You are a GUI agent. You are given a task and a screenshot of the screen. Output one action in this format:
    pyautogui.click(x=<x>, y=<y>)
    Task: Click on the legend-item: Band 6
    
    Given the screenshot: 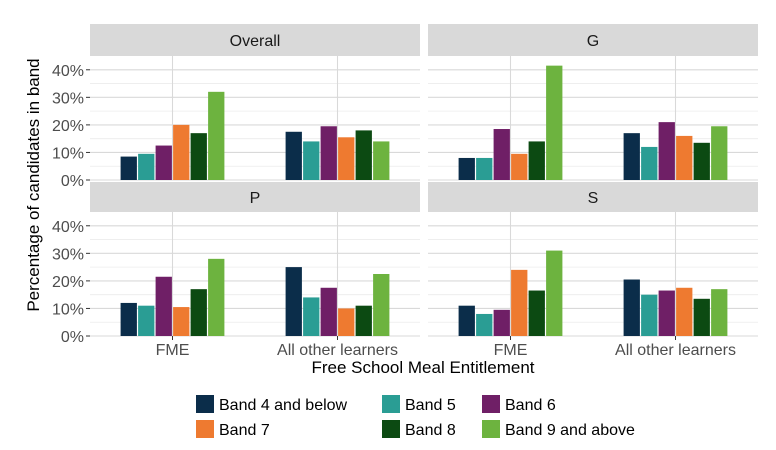 What is the action you would take?
    pyautogui.click(x=519, y=404)
    